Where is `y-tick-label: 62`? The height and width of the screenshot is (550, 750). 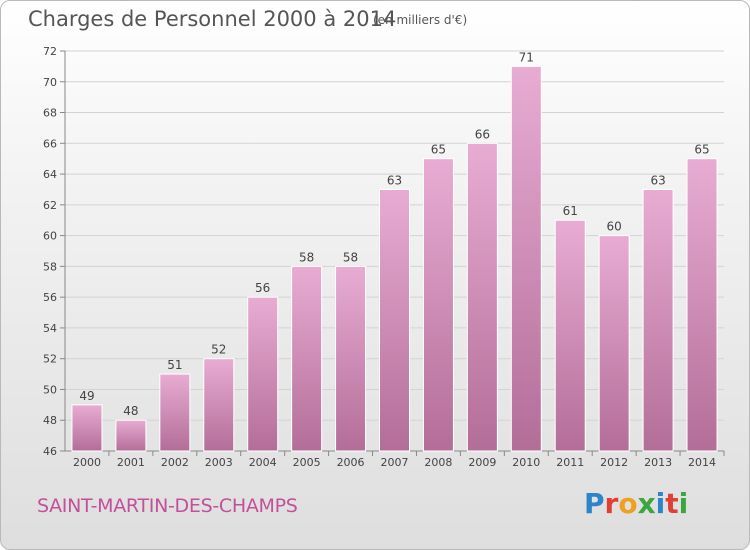 y-tick-label: 62 is located at coordinates (50, 205).